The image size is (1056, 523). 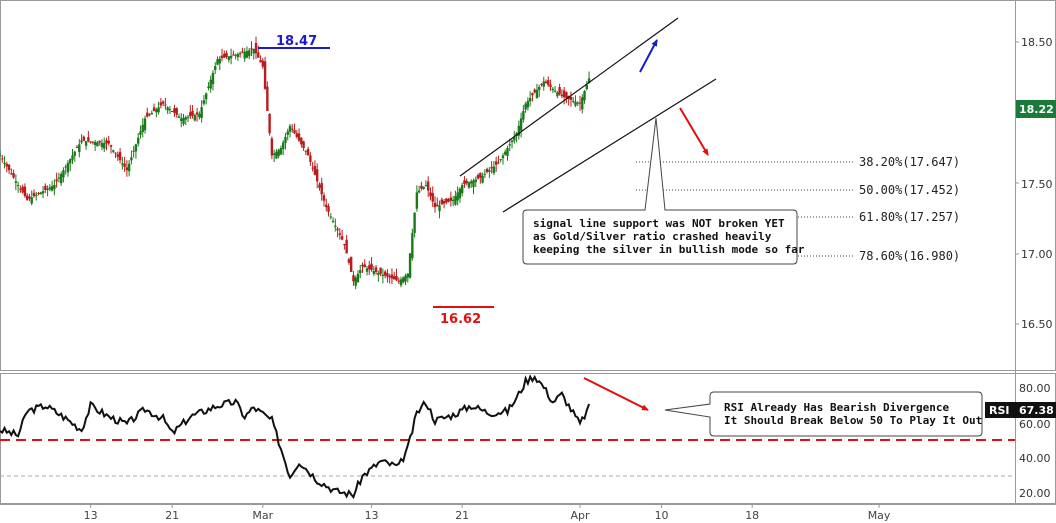 What do you see at coordinates (1037, 42) in the screenshot?
I see `price-y-tick: 18.50` at bounding box center [1037, 42].